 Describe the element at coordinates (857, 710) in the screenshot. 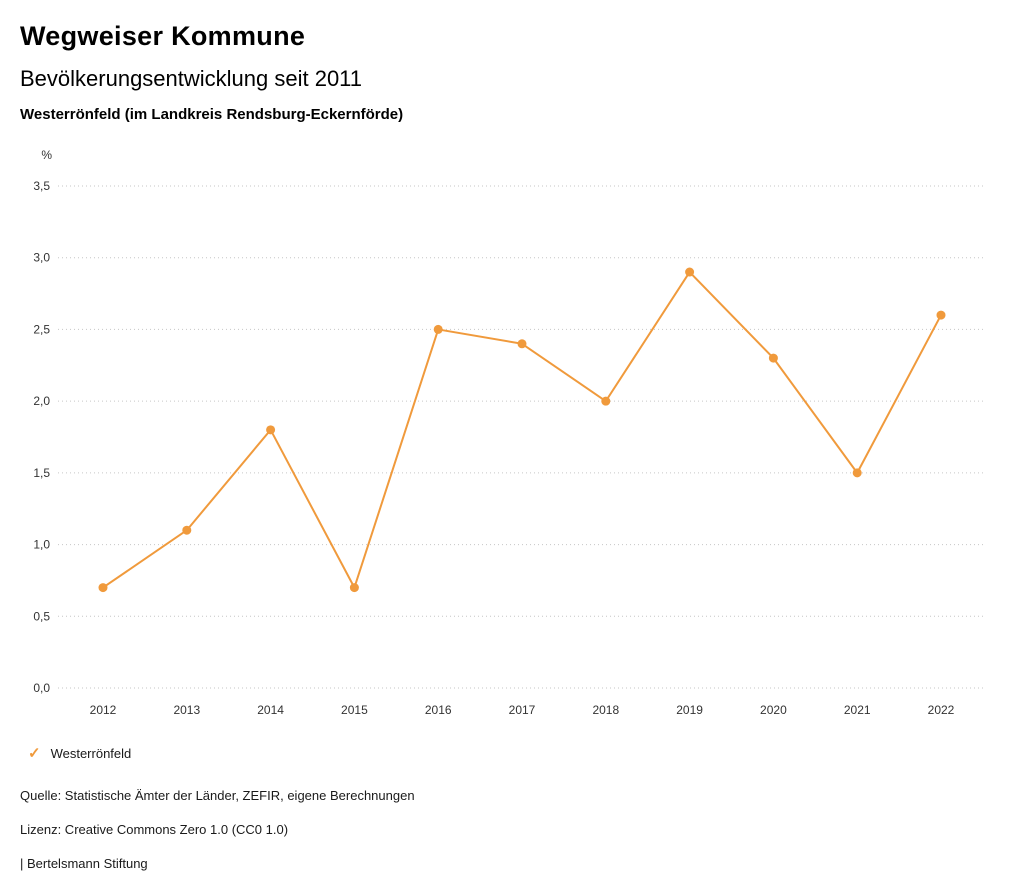

I see `x-tick-label: 2021` at that location.